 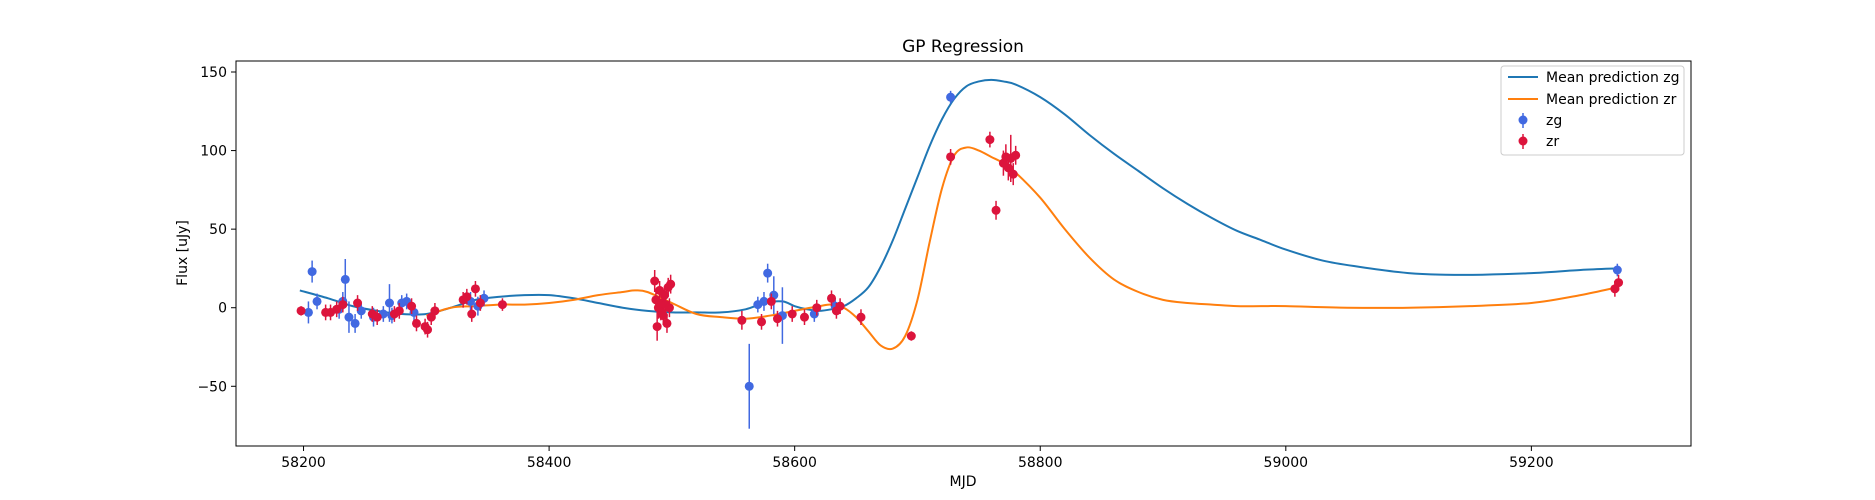 I want to click on x-tick-label: 59000, so click(x=1286, y=463).